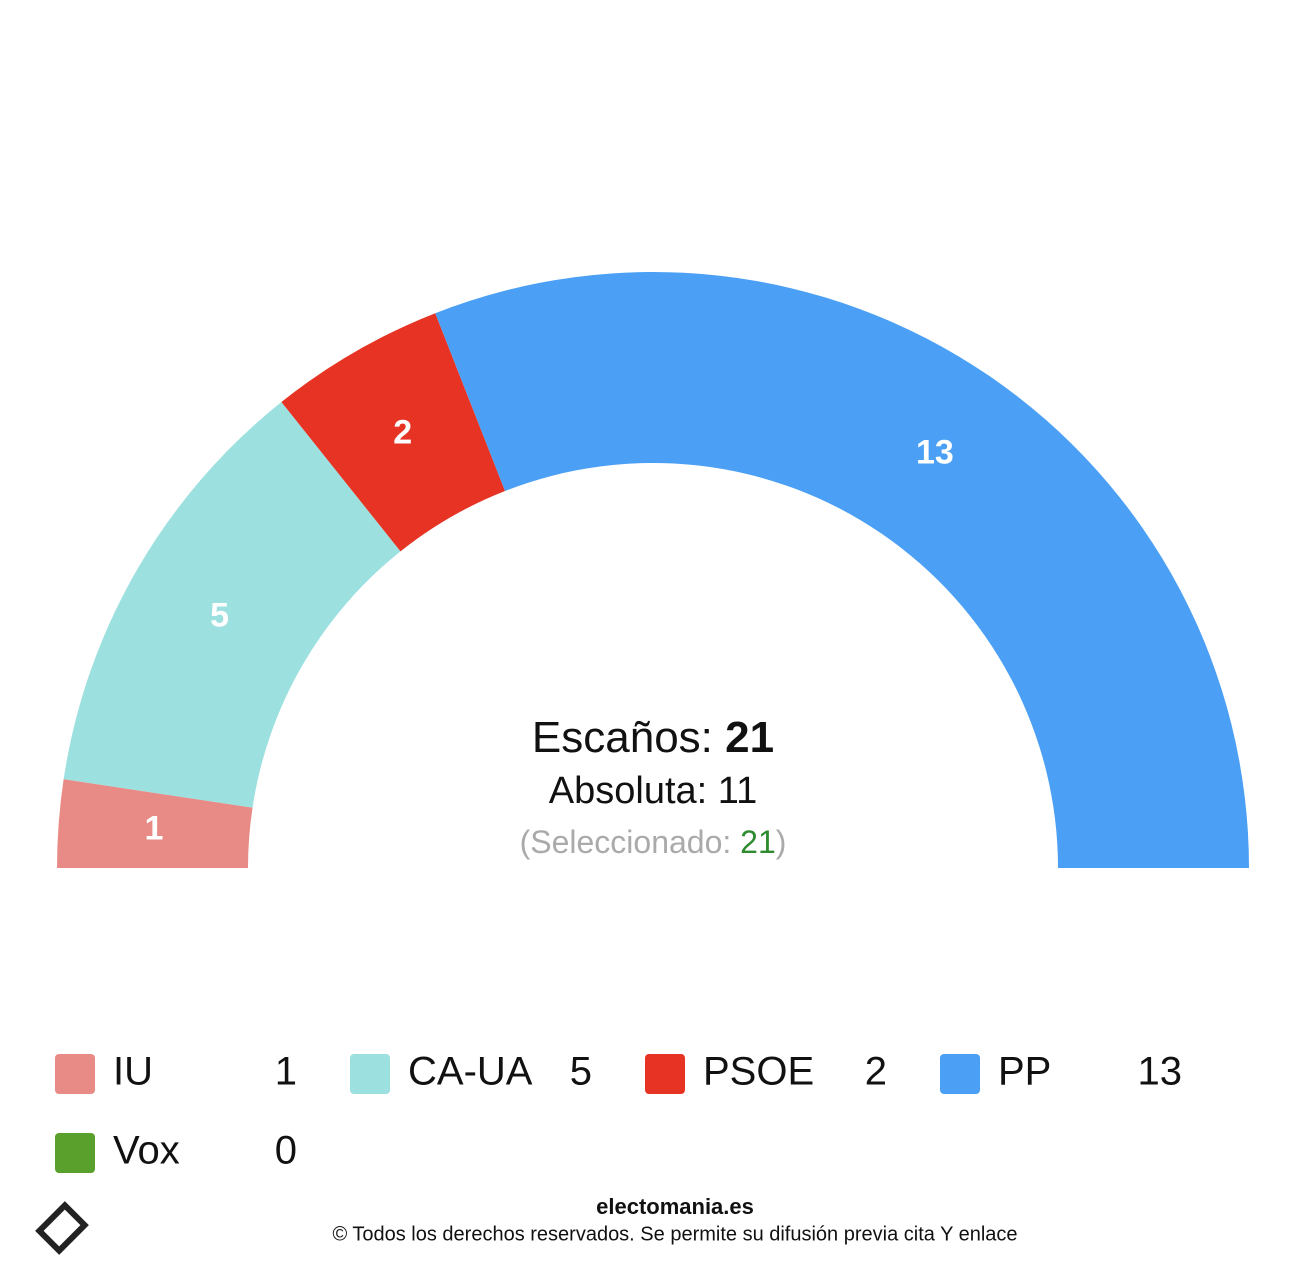 This screenshot has height=1270, width=1316. Describe the element at coordinates (146, 1151) in the screenshot. I see `legend-name: Vox` at that location.